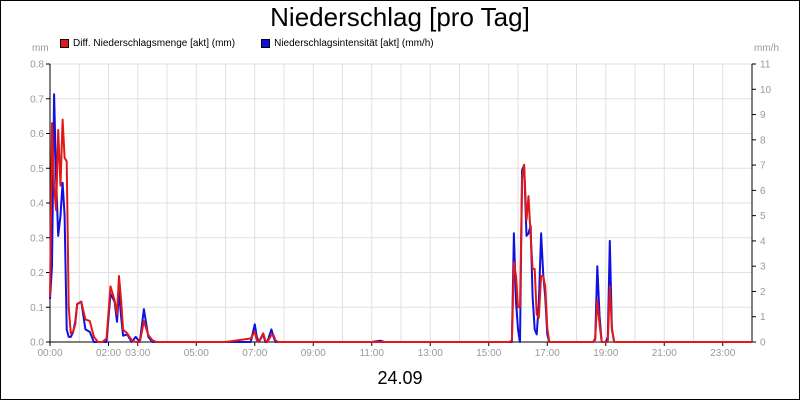 This screenshot has height=400, width=800. What do you see at coordinates (766, 90) in the screenshot?
I see `y-right-tick-label: 10` at bounding box center [766, 90].